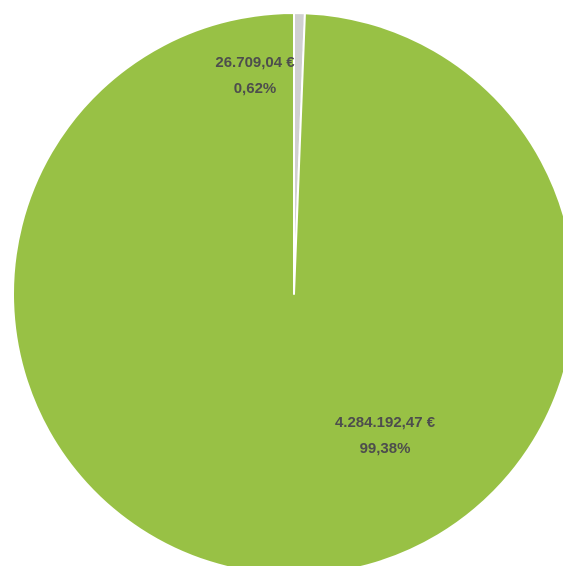 This screenshot has height=571, width=563. I want to click on slice-2-percent-label: 99,38%, so click(385, 448).